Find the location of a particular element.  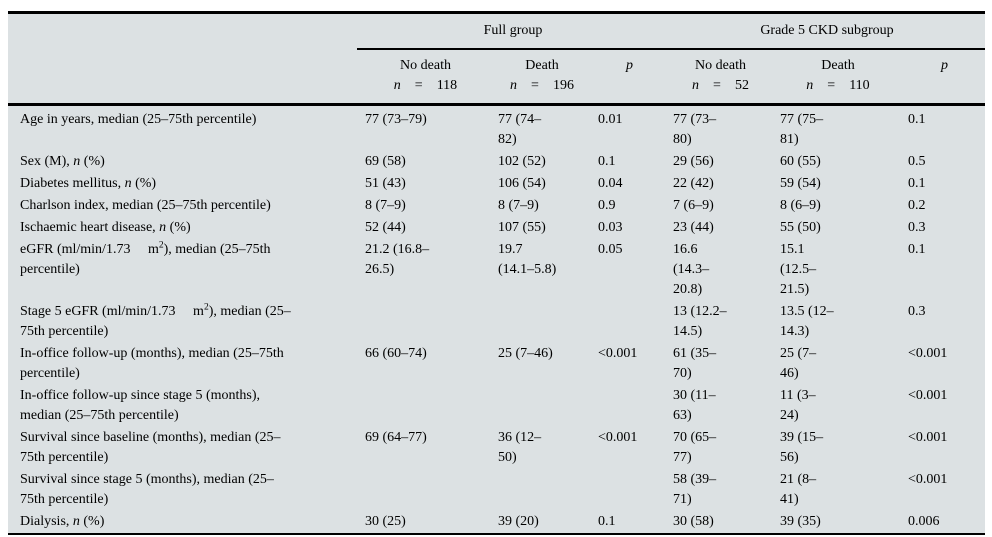

cell-value: 15.1 (12.5– 21.5) is located at coordinates (798, 269).